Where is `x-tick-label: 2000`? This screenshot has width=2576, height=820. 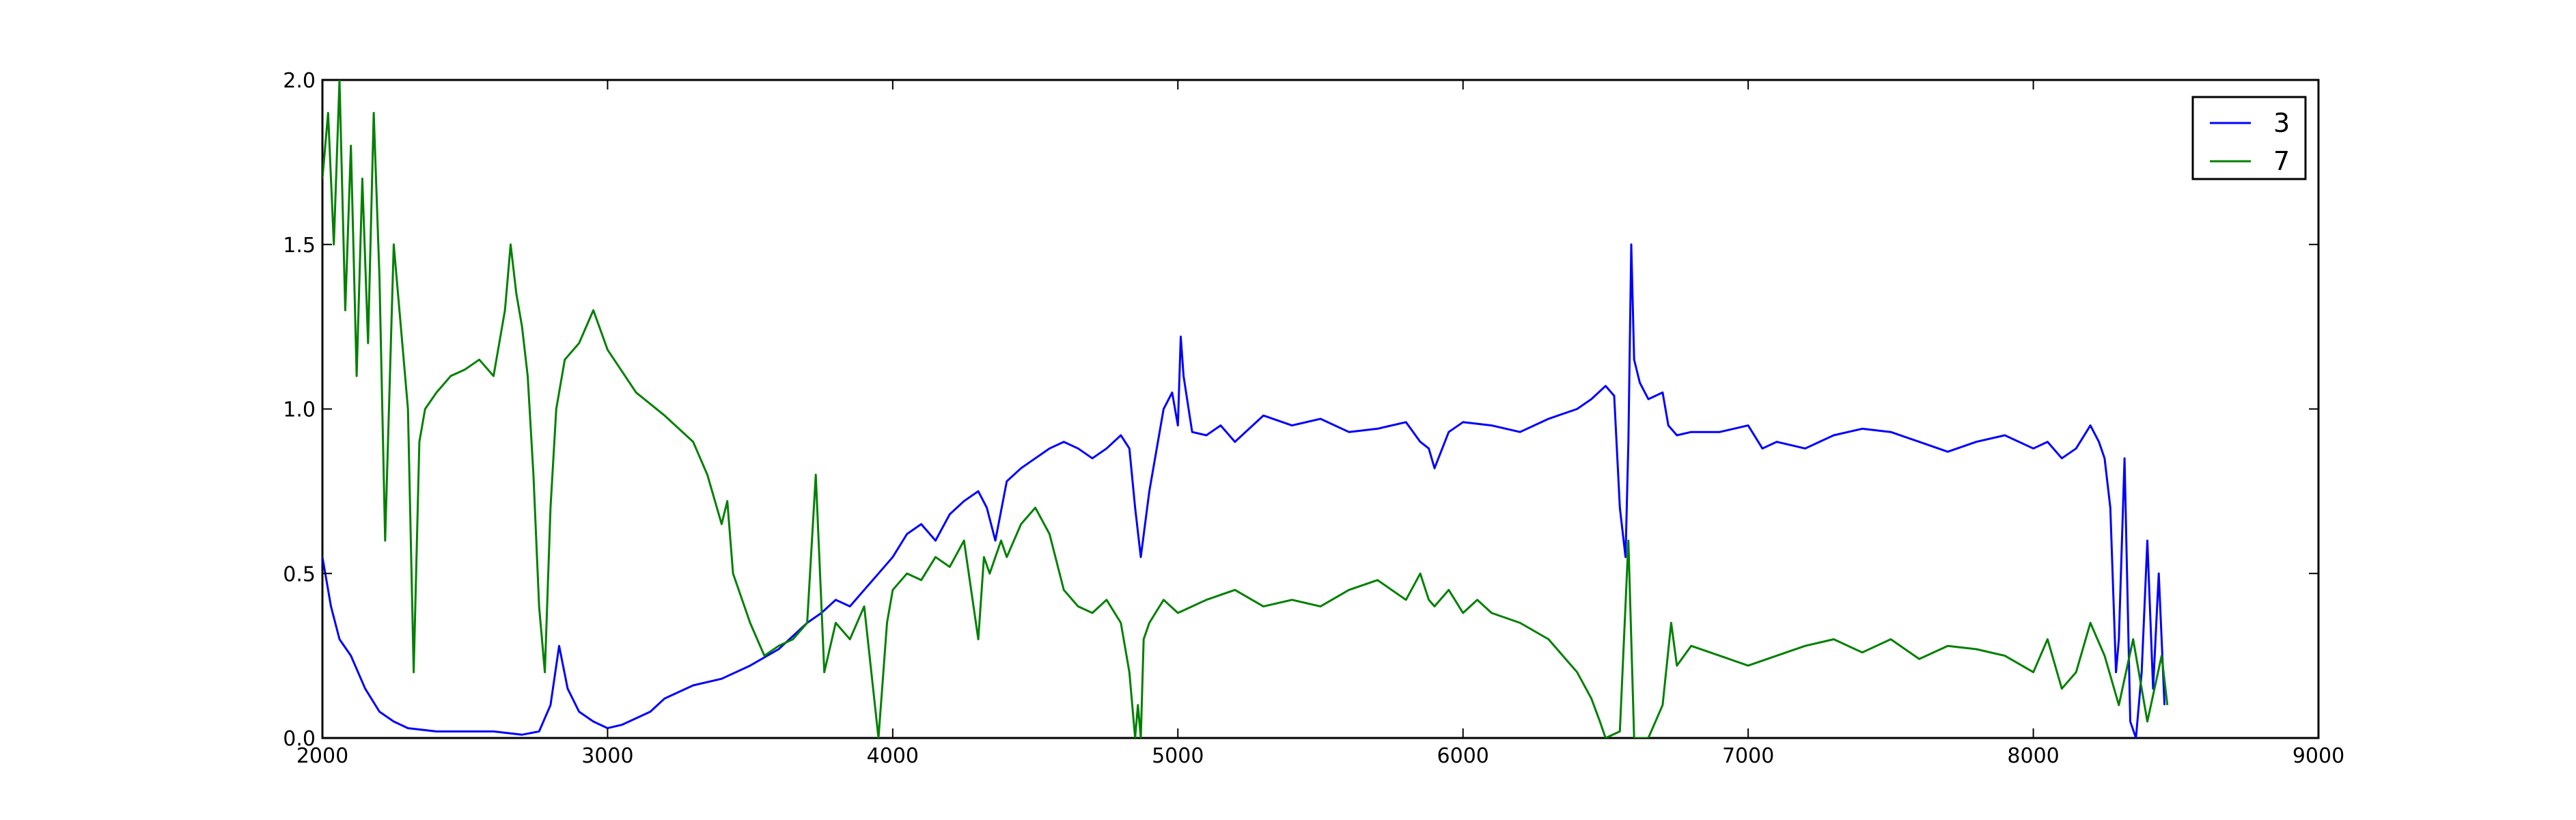 x-tick-label: 2000 is located at coordinates (322, 756).